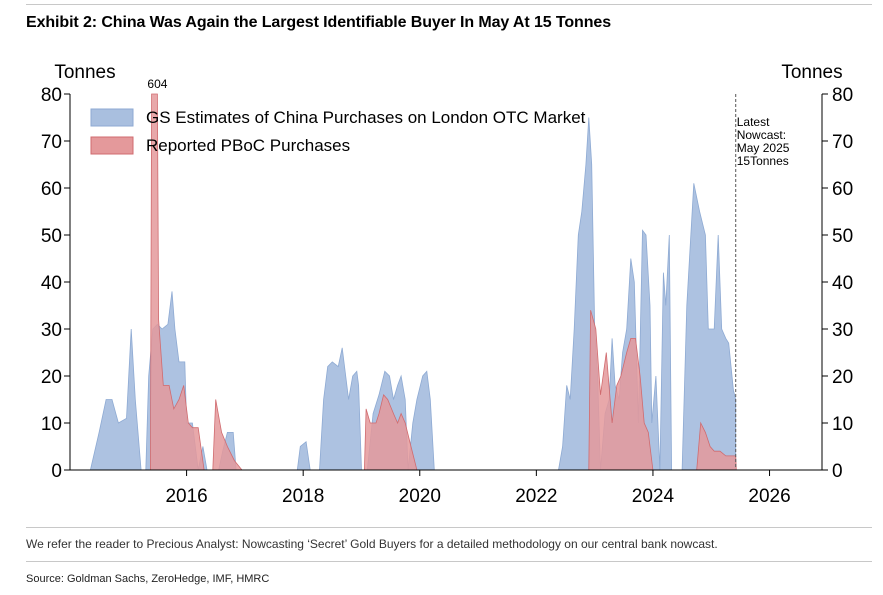 The width and height of the screenshot is (883, 595). I want to click on nowcast-text-4: 15Tonnes, so click(763, 161).